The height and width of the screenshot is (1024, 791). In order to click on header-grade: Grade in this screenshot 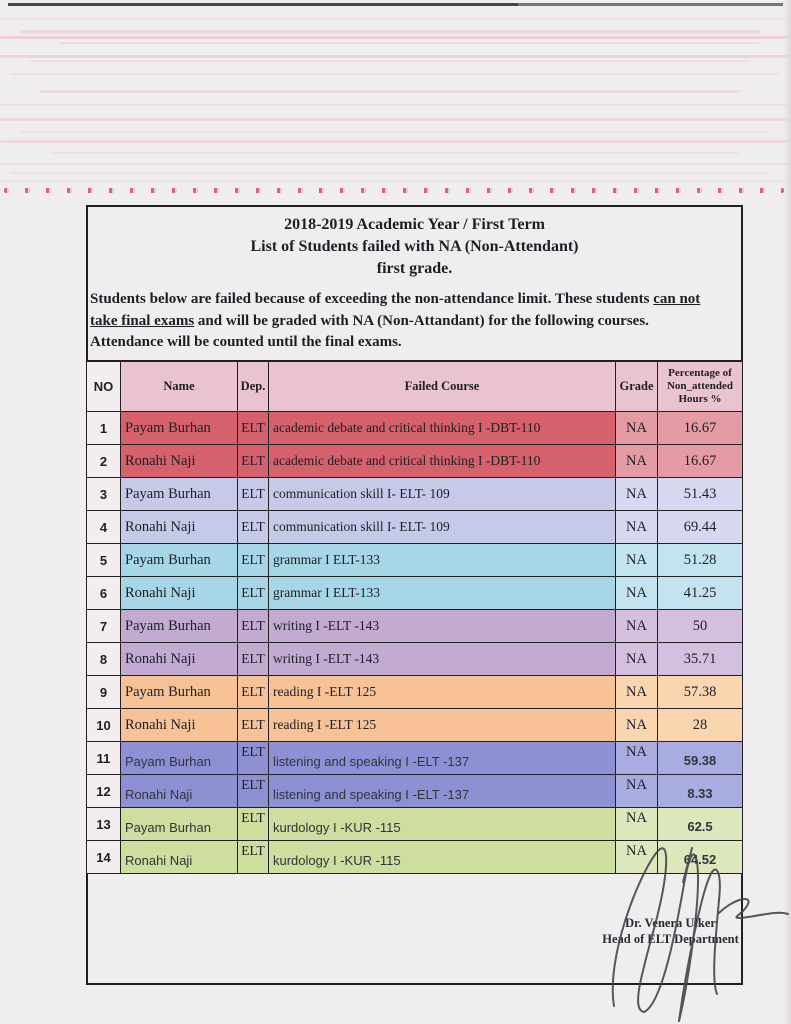, I will do `click(637, 387)`.